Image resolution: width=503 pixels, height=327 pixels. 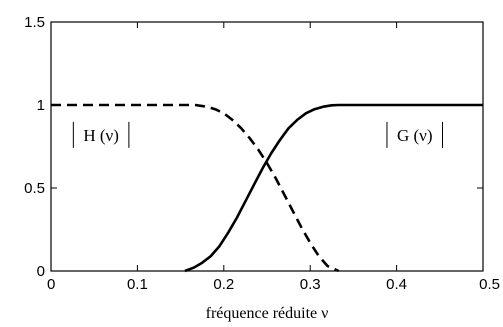 What do you see at coordinates (267, 313) in the screenshot?
I see `x-axis-label: fréquence réduite ν` at bounding box center [267, 313].